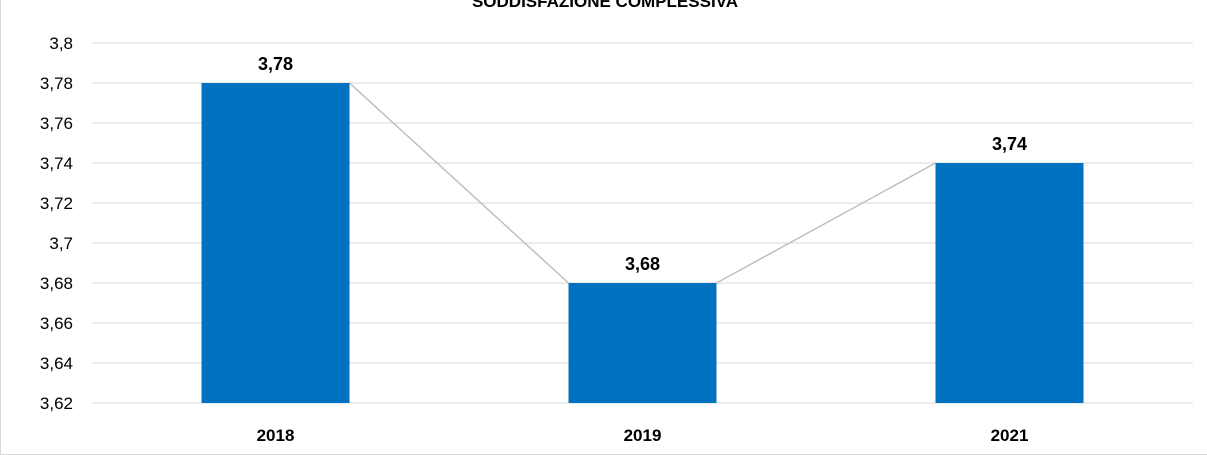 The width and height of the screenshot is (1207, 455). What do you see at coordinates (56, 203) in the screenshot?
I see `y-tick-label: 3,72` at bounding box center [56, 203].